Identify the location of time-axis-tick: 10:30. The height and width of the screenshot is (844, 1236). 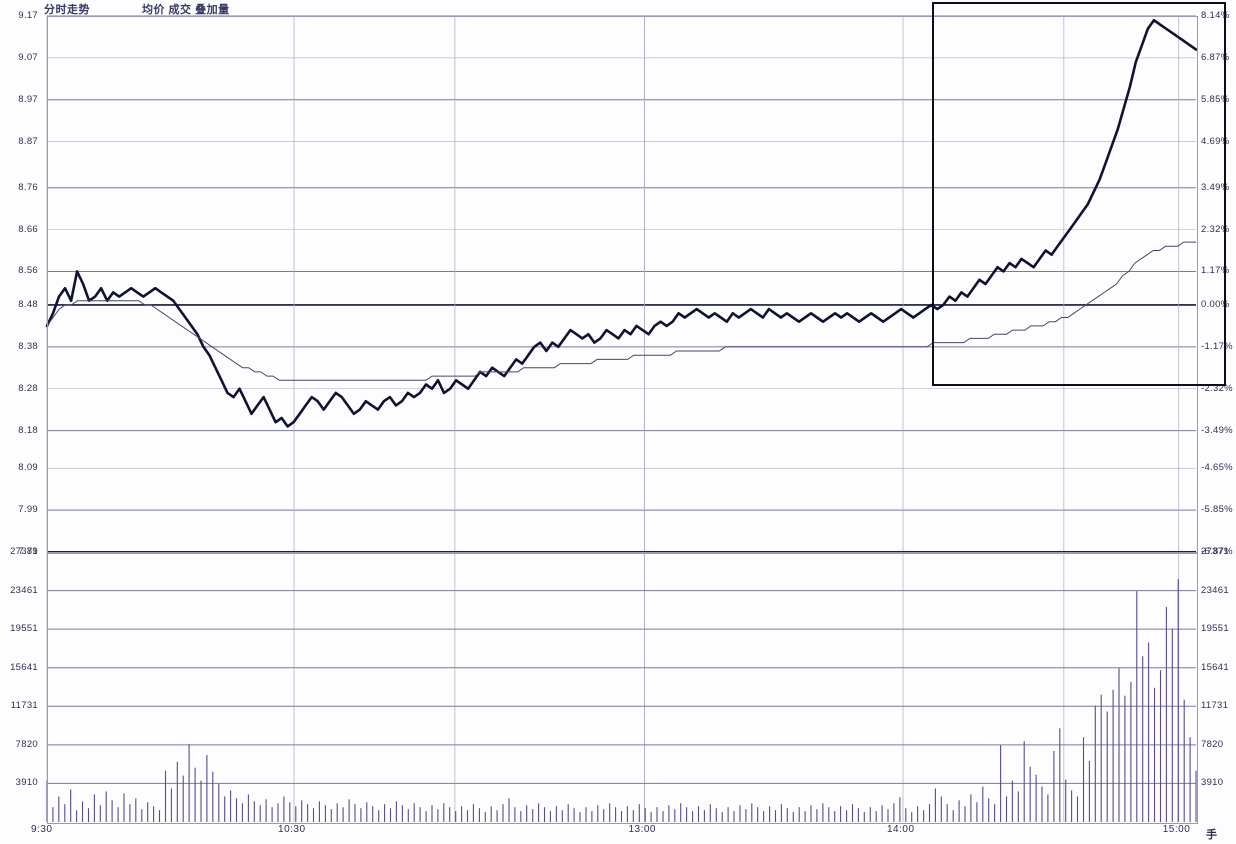
(292, 829).